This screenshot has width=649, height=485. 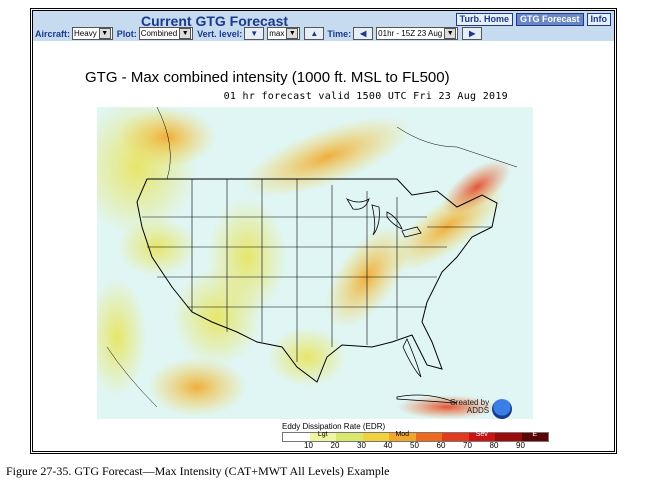 What do you see at coordinates (339, 33) in the screenshot?
I see `time-label: Time:` at bounding box center [339, 33].